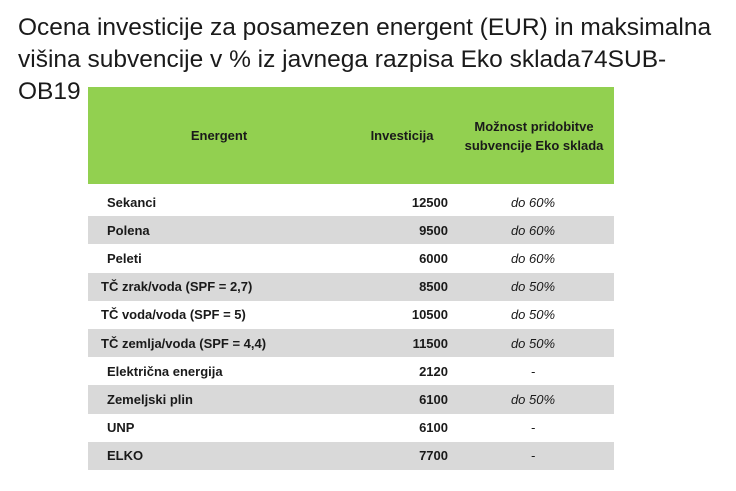 The height and width of the screenshot is (491, 736). I want to click on cell-investicija: 8500, so click(433, 287).